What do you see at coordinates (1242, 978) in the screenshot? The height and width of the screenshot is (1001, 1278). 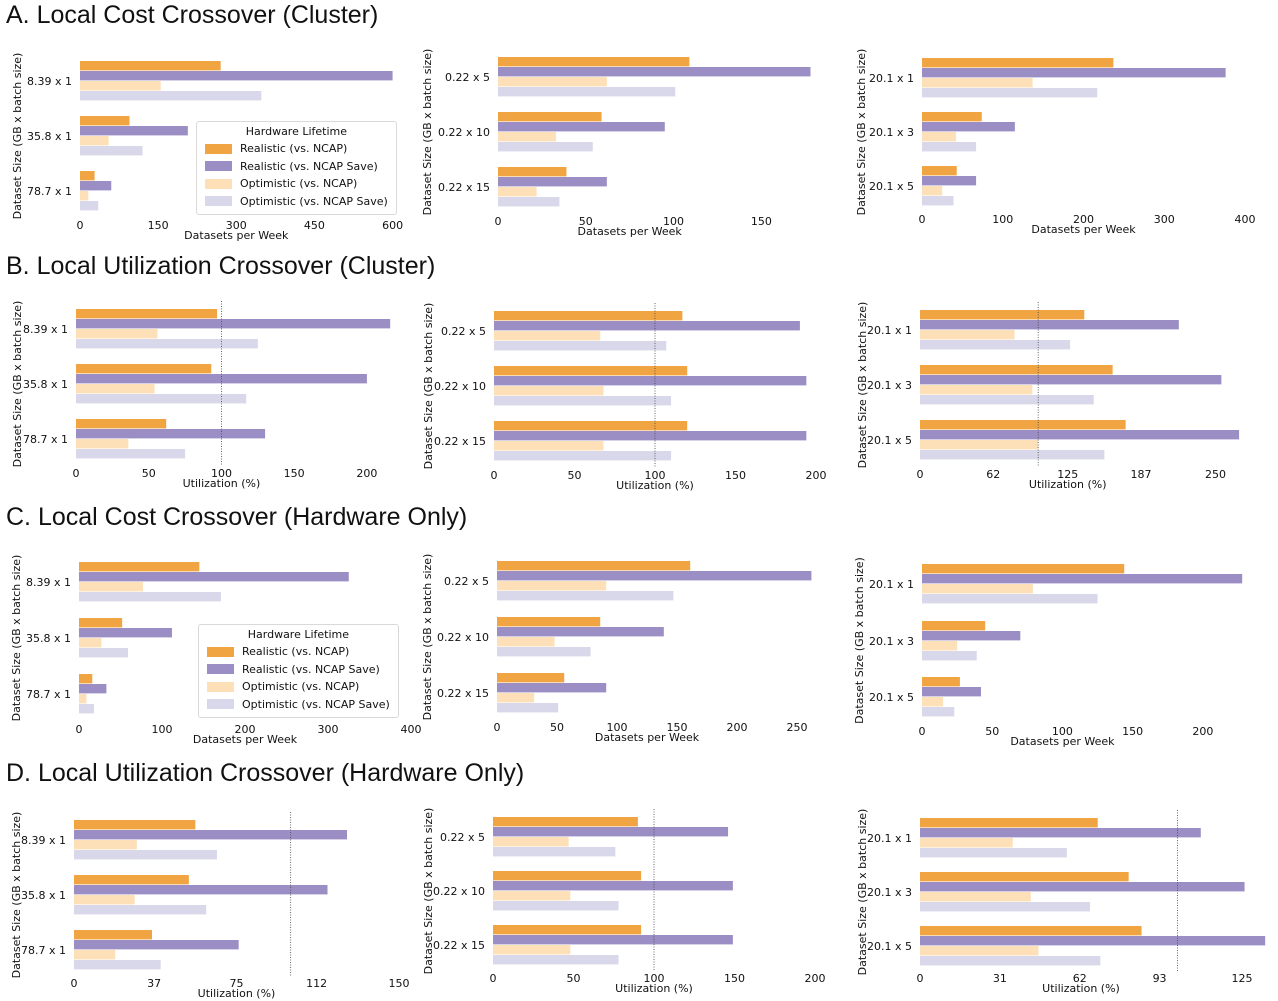 I see `x-tick-label: 125` at bounding box center [1242, 978].